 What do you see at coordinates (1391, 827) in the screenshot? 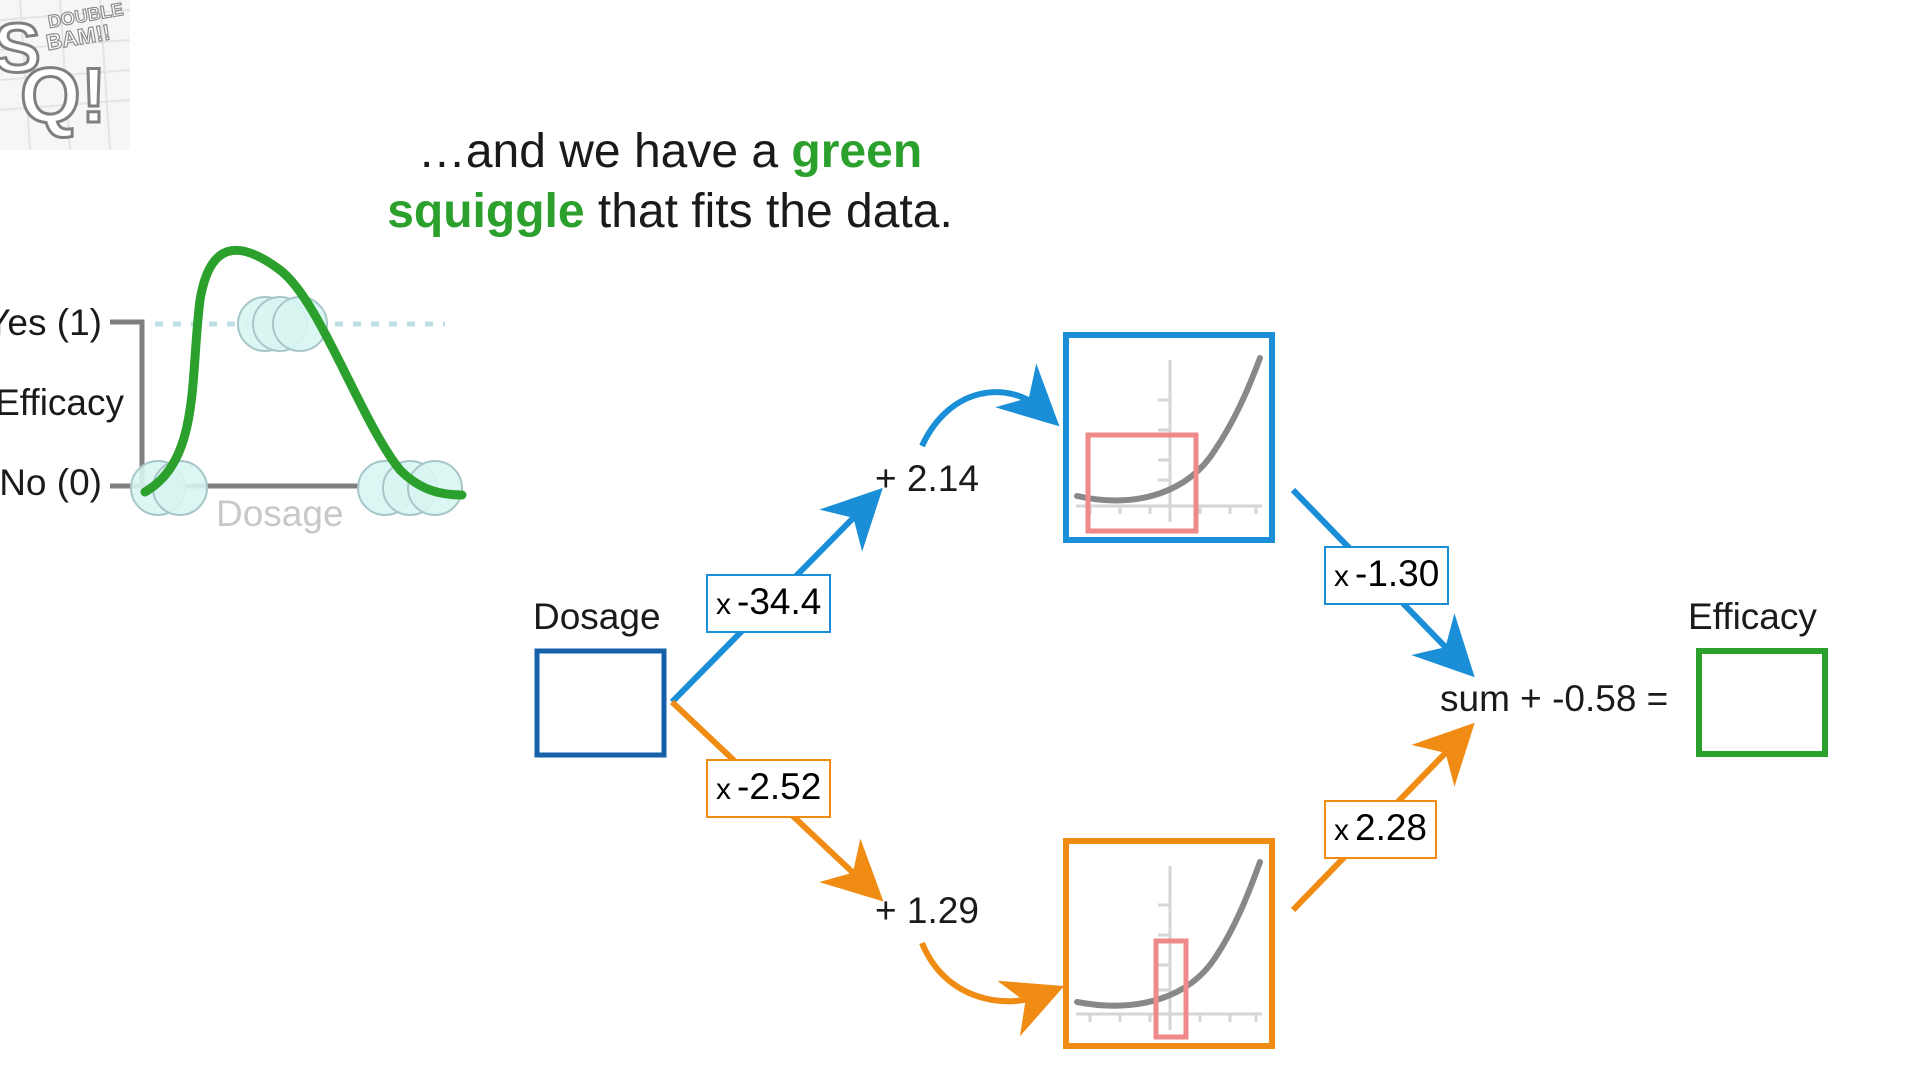
I see `weight-value: 2.28` at bounding box center [1391, 827].